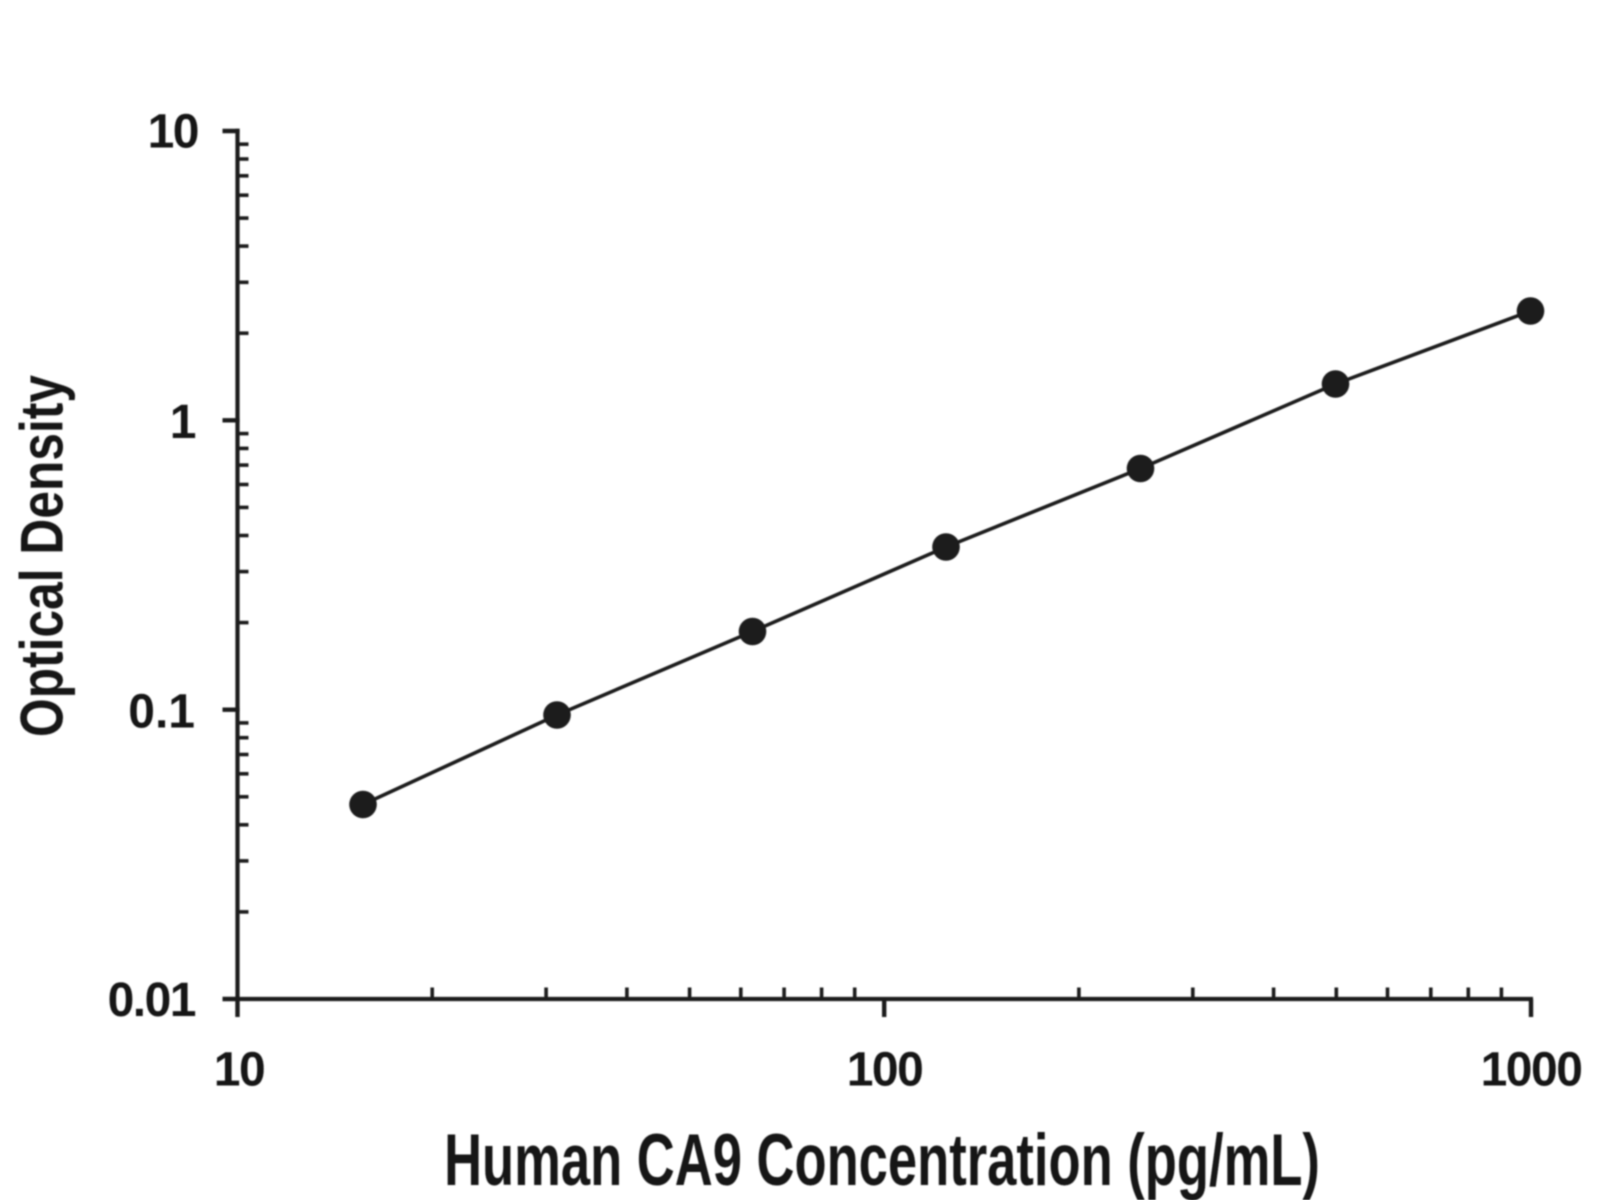 The image size is (1600, 1200). Describe the element at coordinates (161, 712) in the screenshot. I see `svg-text: 0.1` at that location.